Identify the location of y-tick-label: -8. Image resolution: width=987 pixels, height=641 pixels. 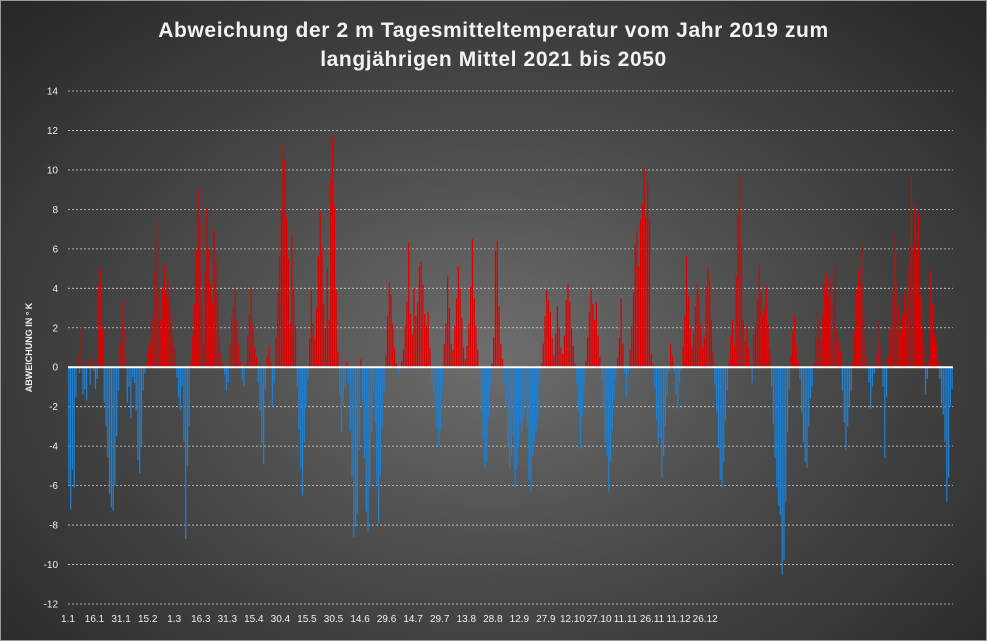
(53, 526).